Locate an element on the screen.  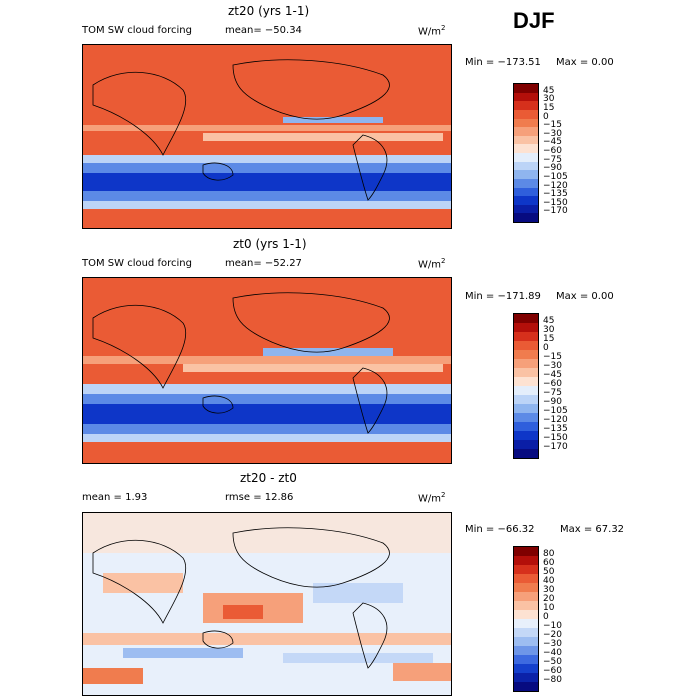
panel3-map-svg is located at coordinates (267, 604).